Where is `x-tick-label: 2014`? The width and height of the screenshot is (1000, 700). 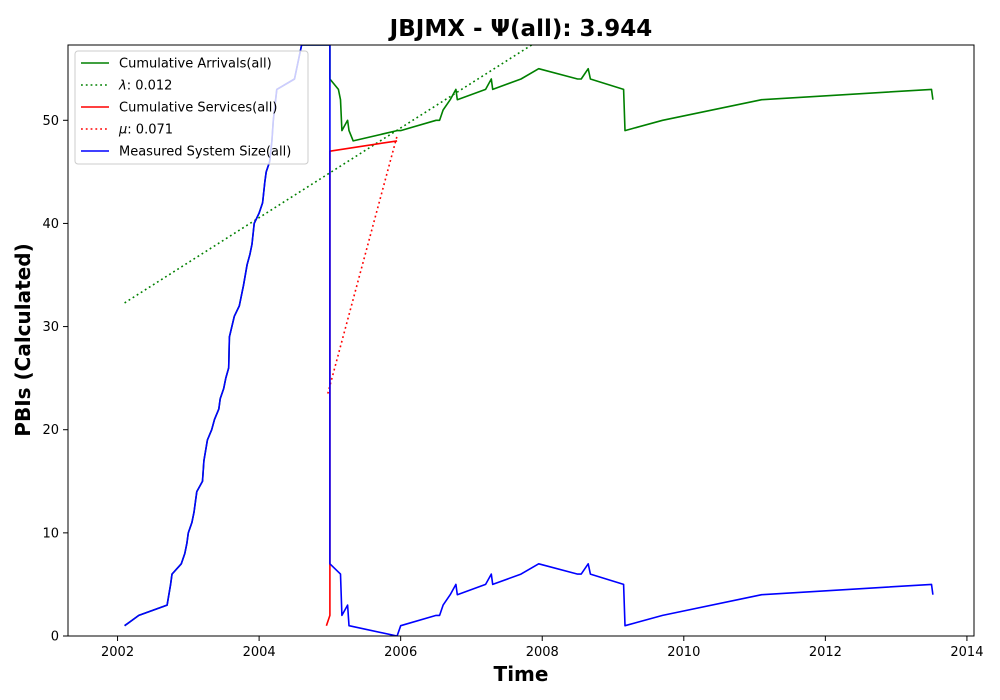 x-tick-label: 2014 is located at coordinates (966, 652).